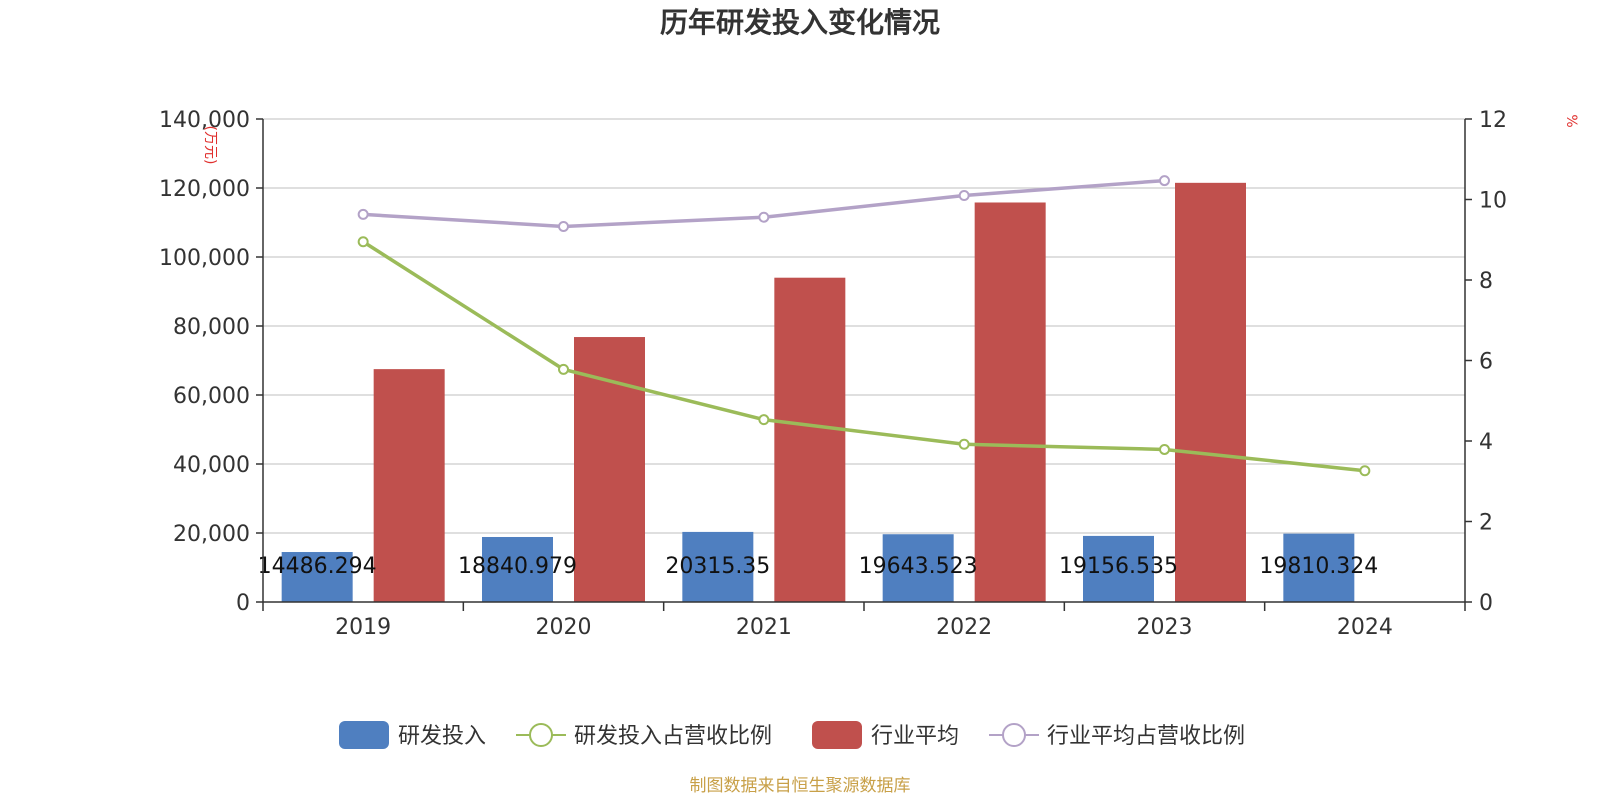 The image size is (1600, 800). Describe the element at coordinates (1164, 181) in the screenshot. I see `point-行业平均占营收比例-2023` at that location.